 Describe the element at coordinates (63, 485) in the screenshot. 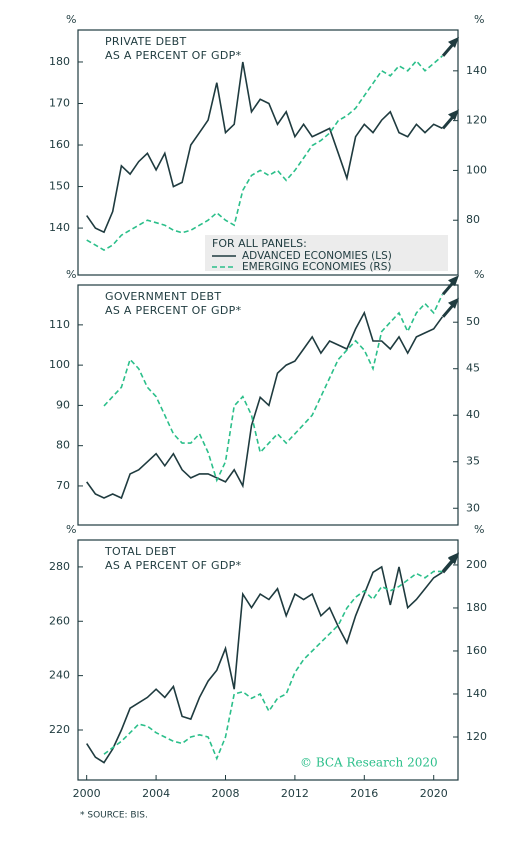

I see `y-tick-label: 70` at that location.